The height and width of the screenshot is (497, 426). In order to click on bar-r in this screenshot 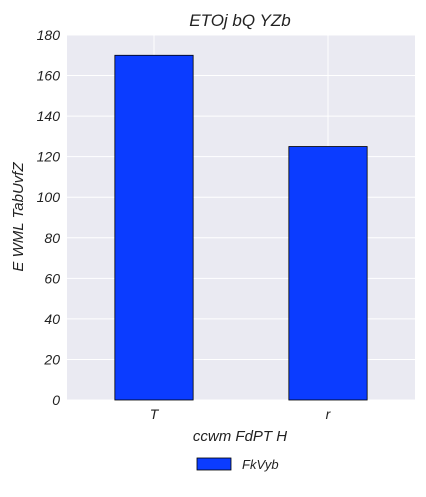, I will do `click(328, 273)`.